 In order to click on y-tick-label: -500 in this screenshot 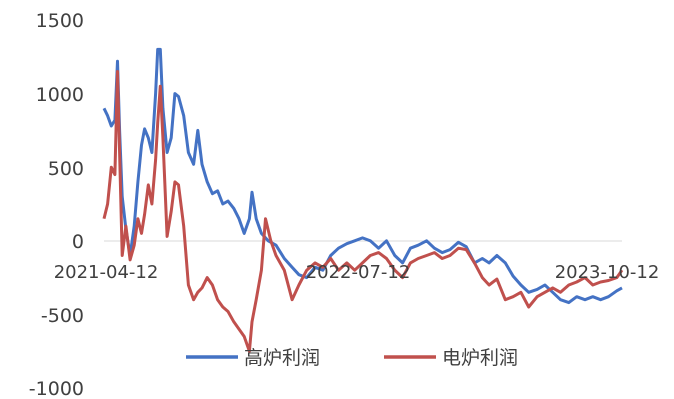, I will do `click(62, 316)`.